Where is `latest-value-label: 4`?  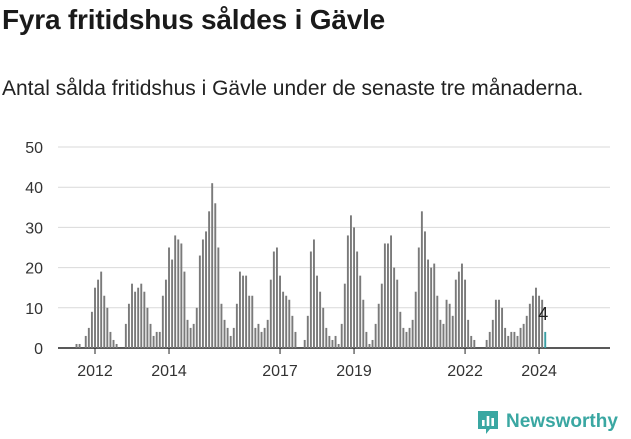
latest-value-label: 4 is located at coordinates (543, 314).